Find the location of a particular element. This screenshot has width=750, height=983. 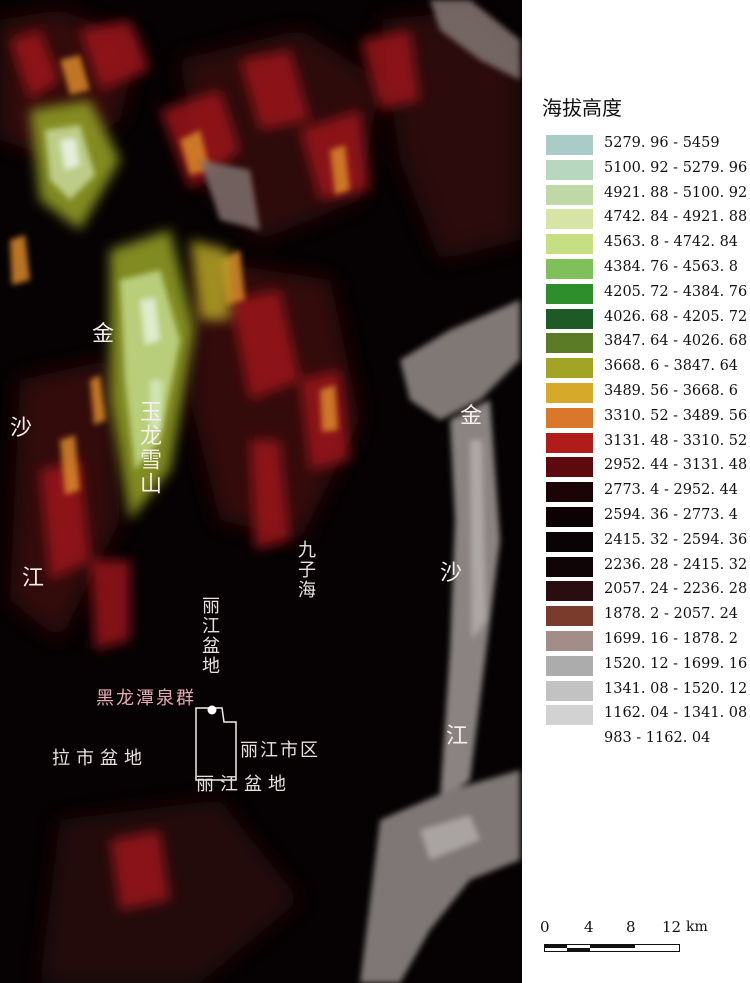

legend-item: 2952. 44 - 3131. 48 is located at coordinates (645, 467).